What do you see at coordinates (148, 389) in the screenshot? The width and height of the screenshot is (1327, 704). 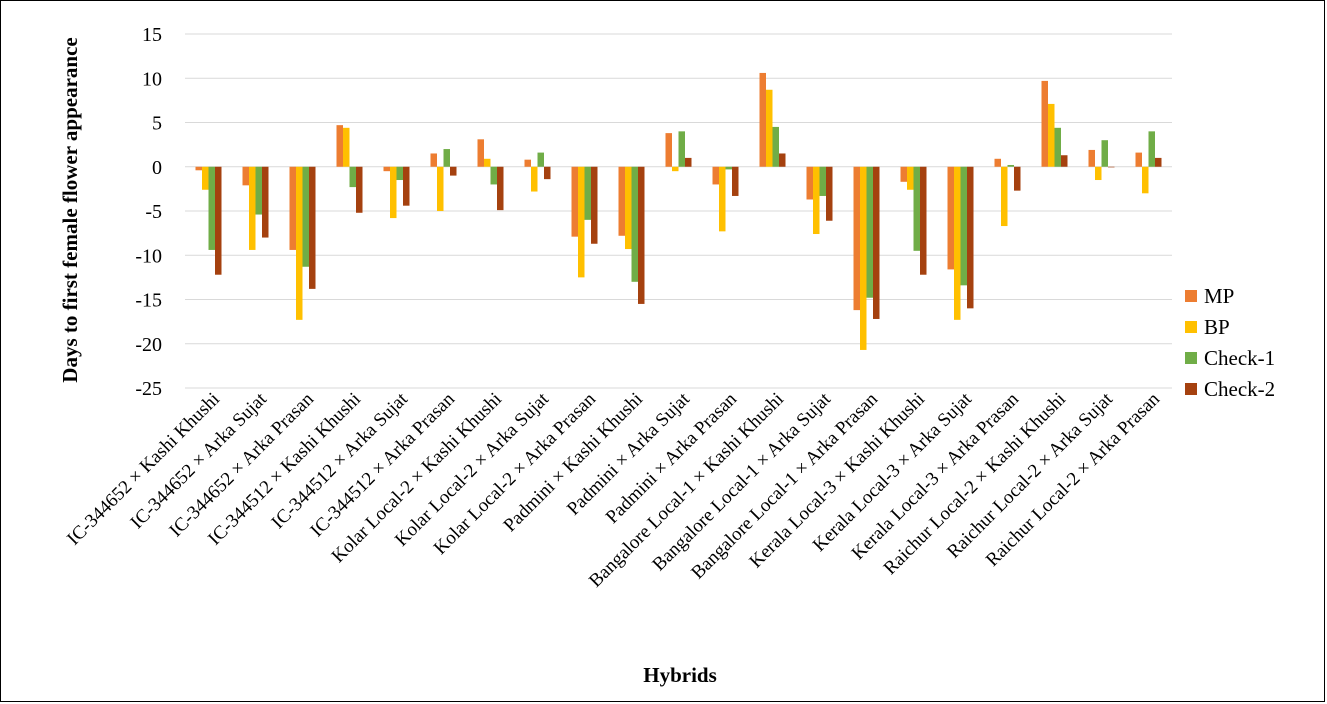 I see `y-tick-label: -25` at bounding box center [148, 389].